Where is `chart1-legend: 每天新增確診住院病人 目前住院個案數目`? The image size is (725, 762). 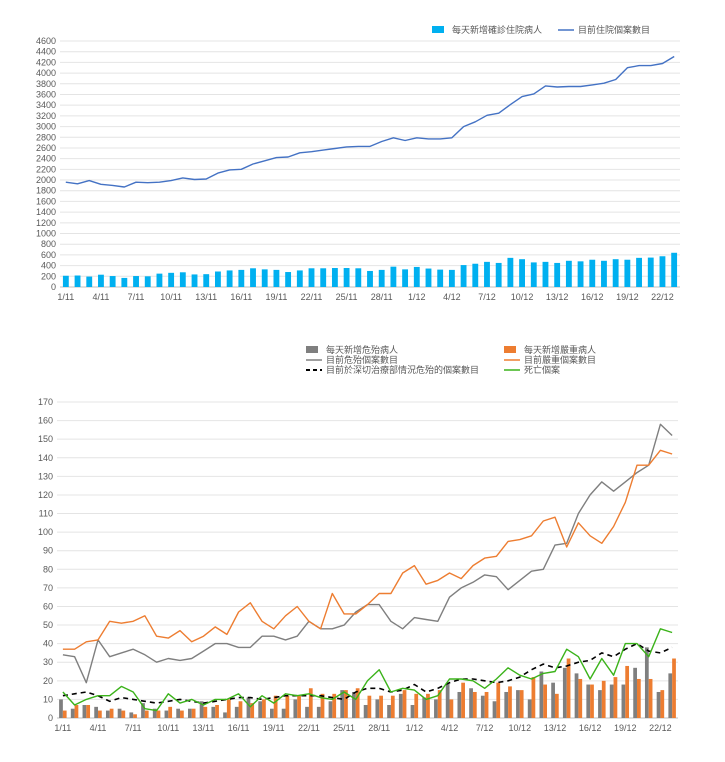 chart1-legend: 每天新增確診住院病人 目前住院個案數目 is located at coordinates (541, 29).